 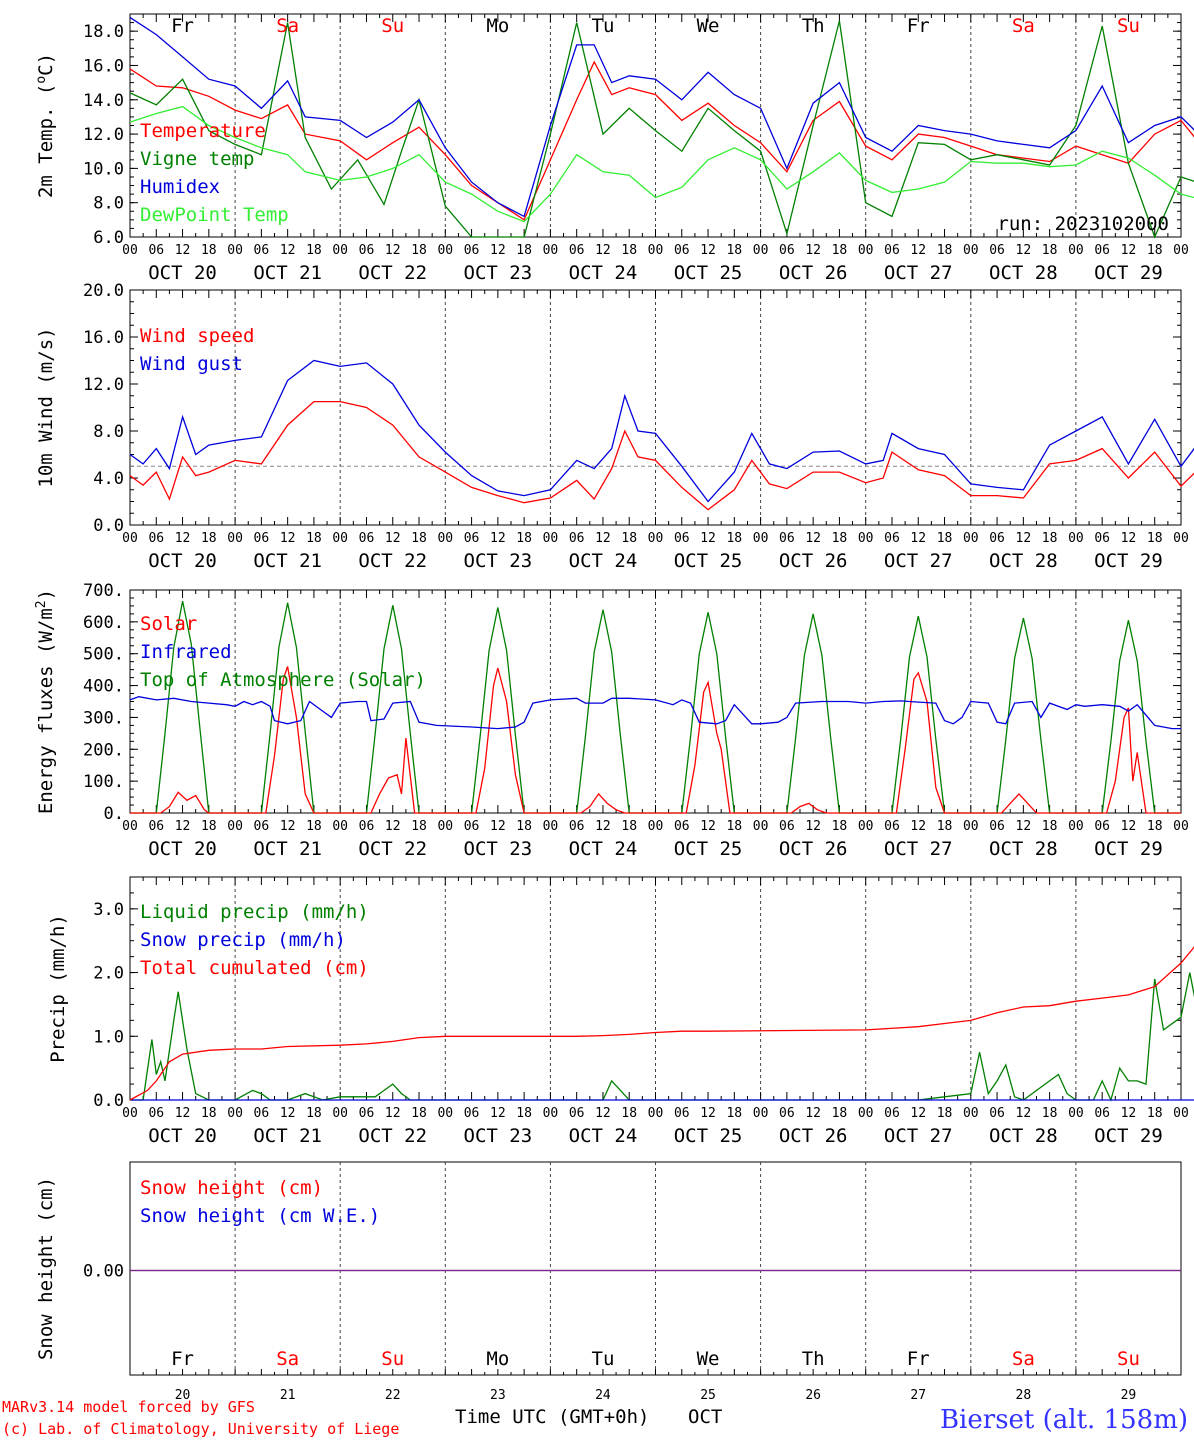 I want to click on legend-liquid-precip-mm-h-: Liquid precip (mm/h), so click(x=254, y=912).